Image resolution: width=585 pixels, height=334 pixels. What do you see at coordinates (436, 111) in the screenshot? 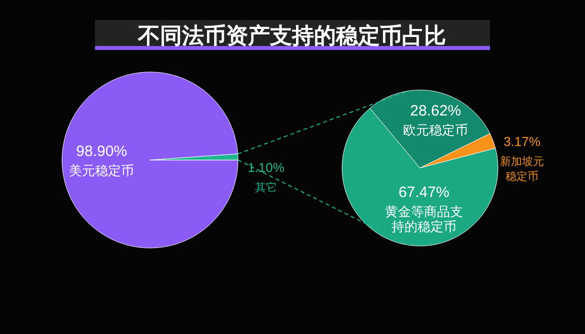
I see `data-label: 28.62%` at bounding box center [436, 111].